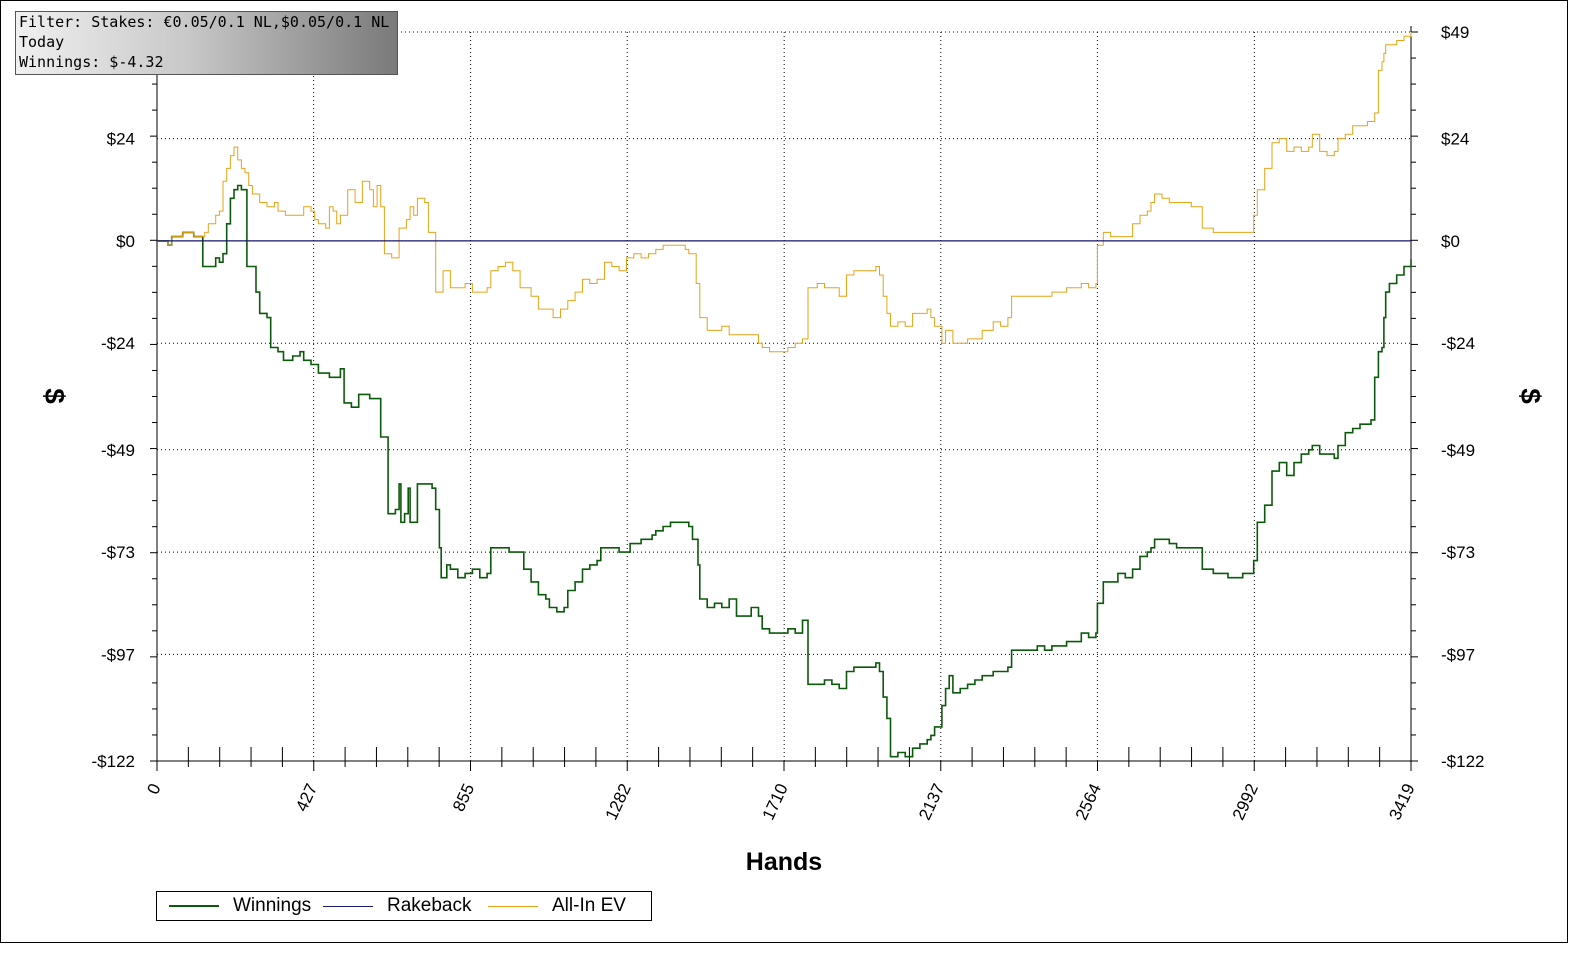 The width and height of the screenshot is (1592, 959). What do you see at coordinates (1458, 343) in the screenshot?
I see `y-tick-label-right: -$24` at bounding box center [1458, 343].